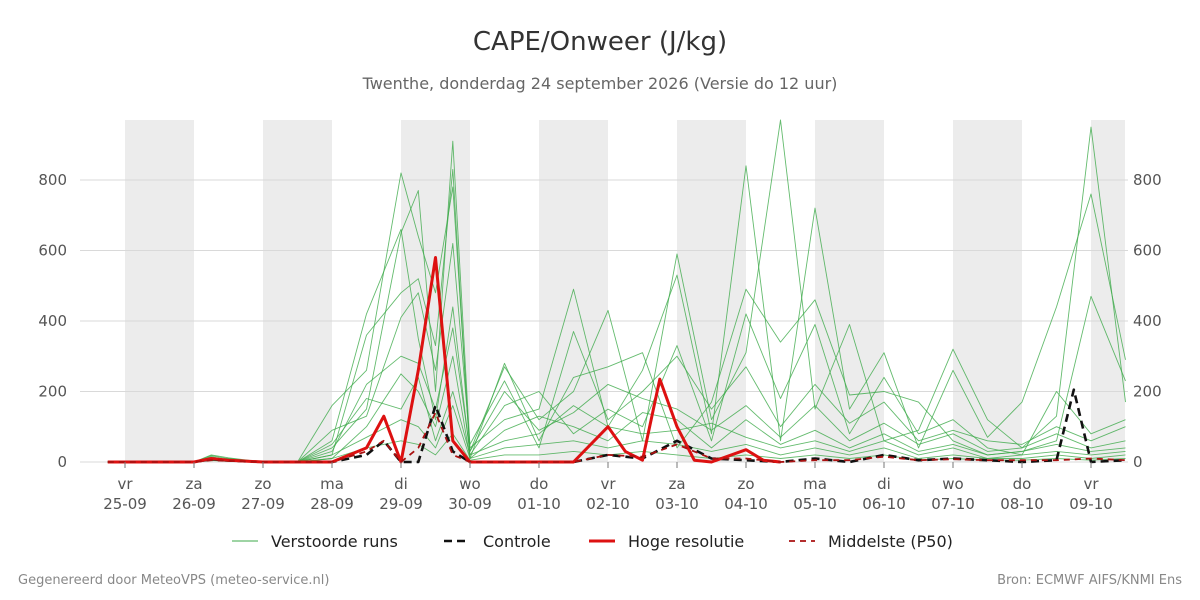 This screenshot has height=600, width=1200. I want to click on x-tick-date: 25-09, so click(125, 504).